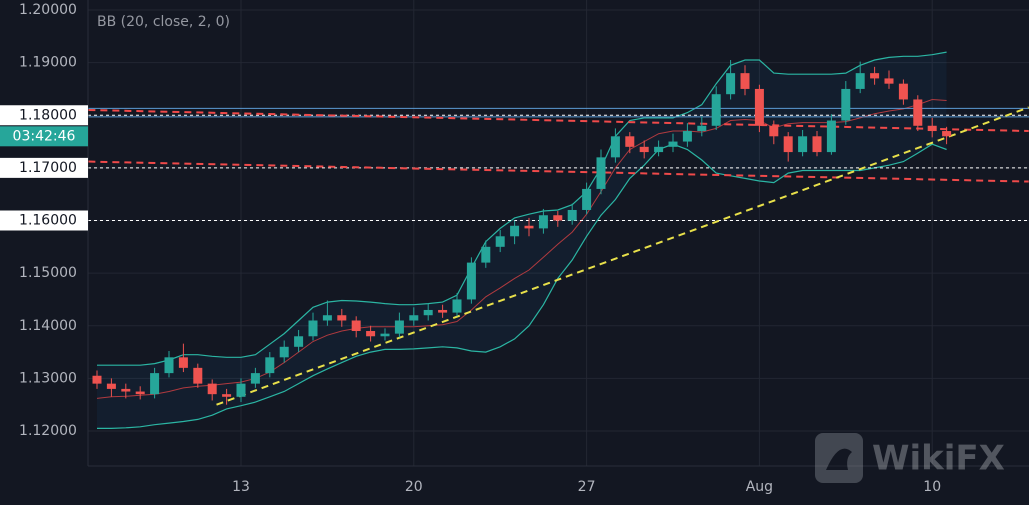  I want to click on countdown-box, so click(44, 136).